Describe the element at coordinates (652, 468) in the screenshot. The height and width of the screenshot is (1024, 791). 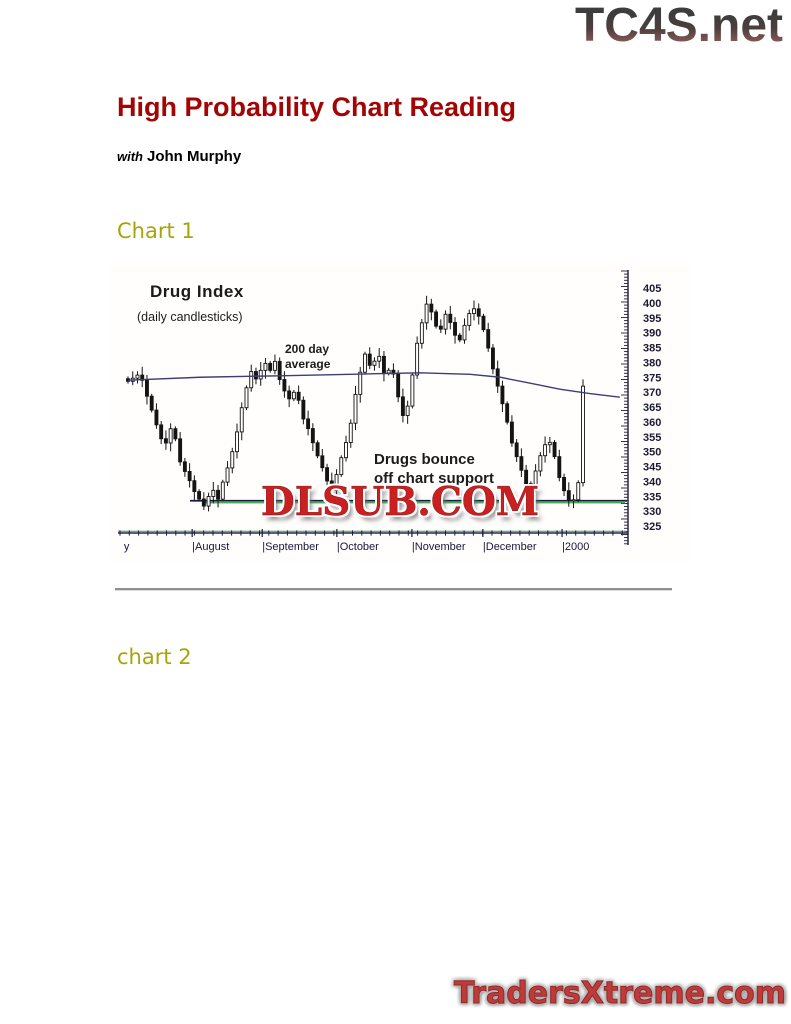
I see `y-tick-label: 345` at that location.